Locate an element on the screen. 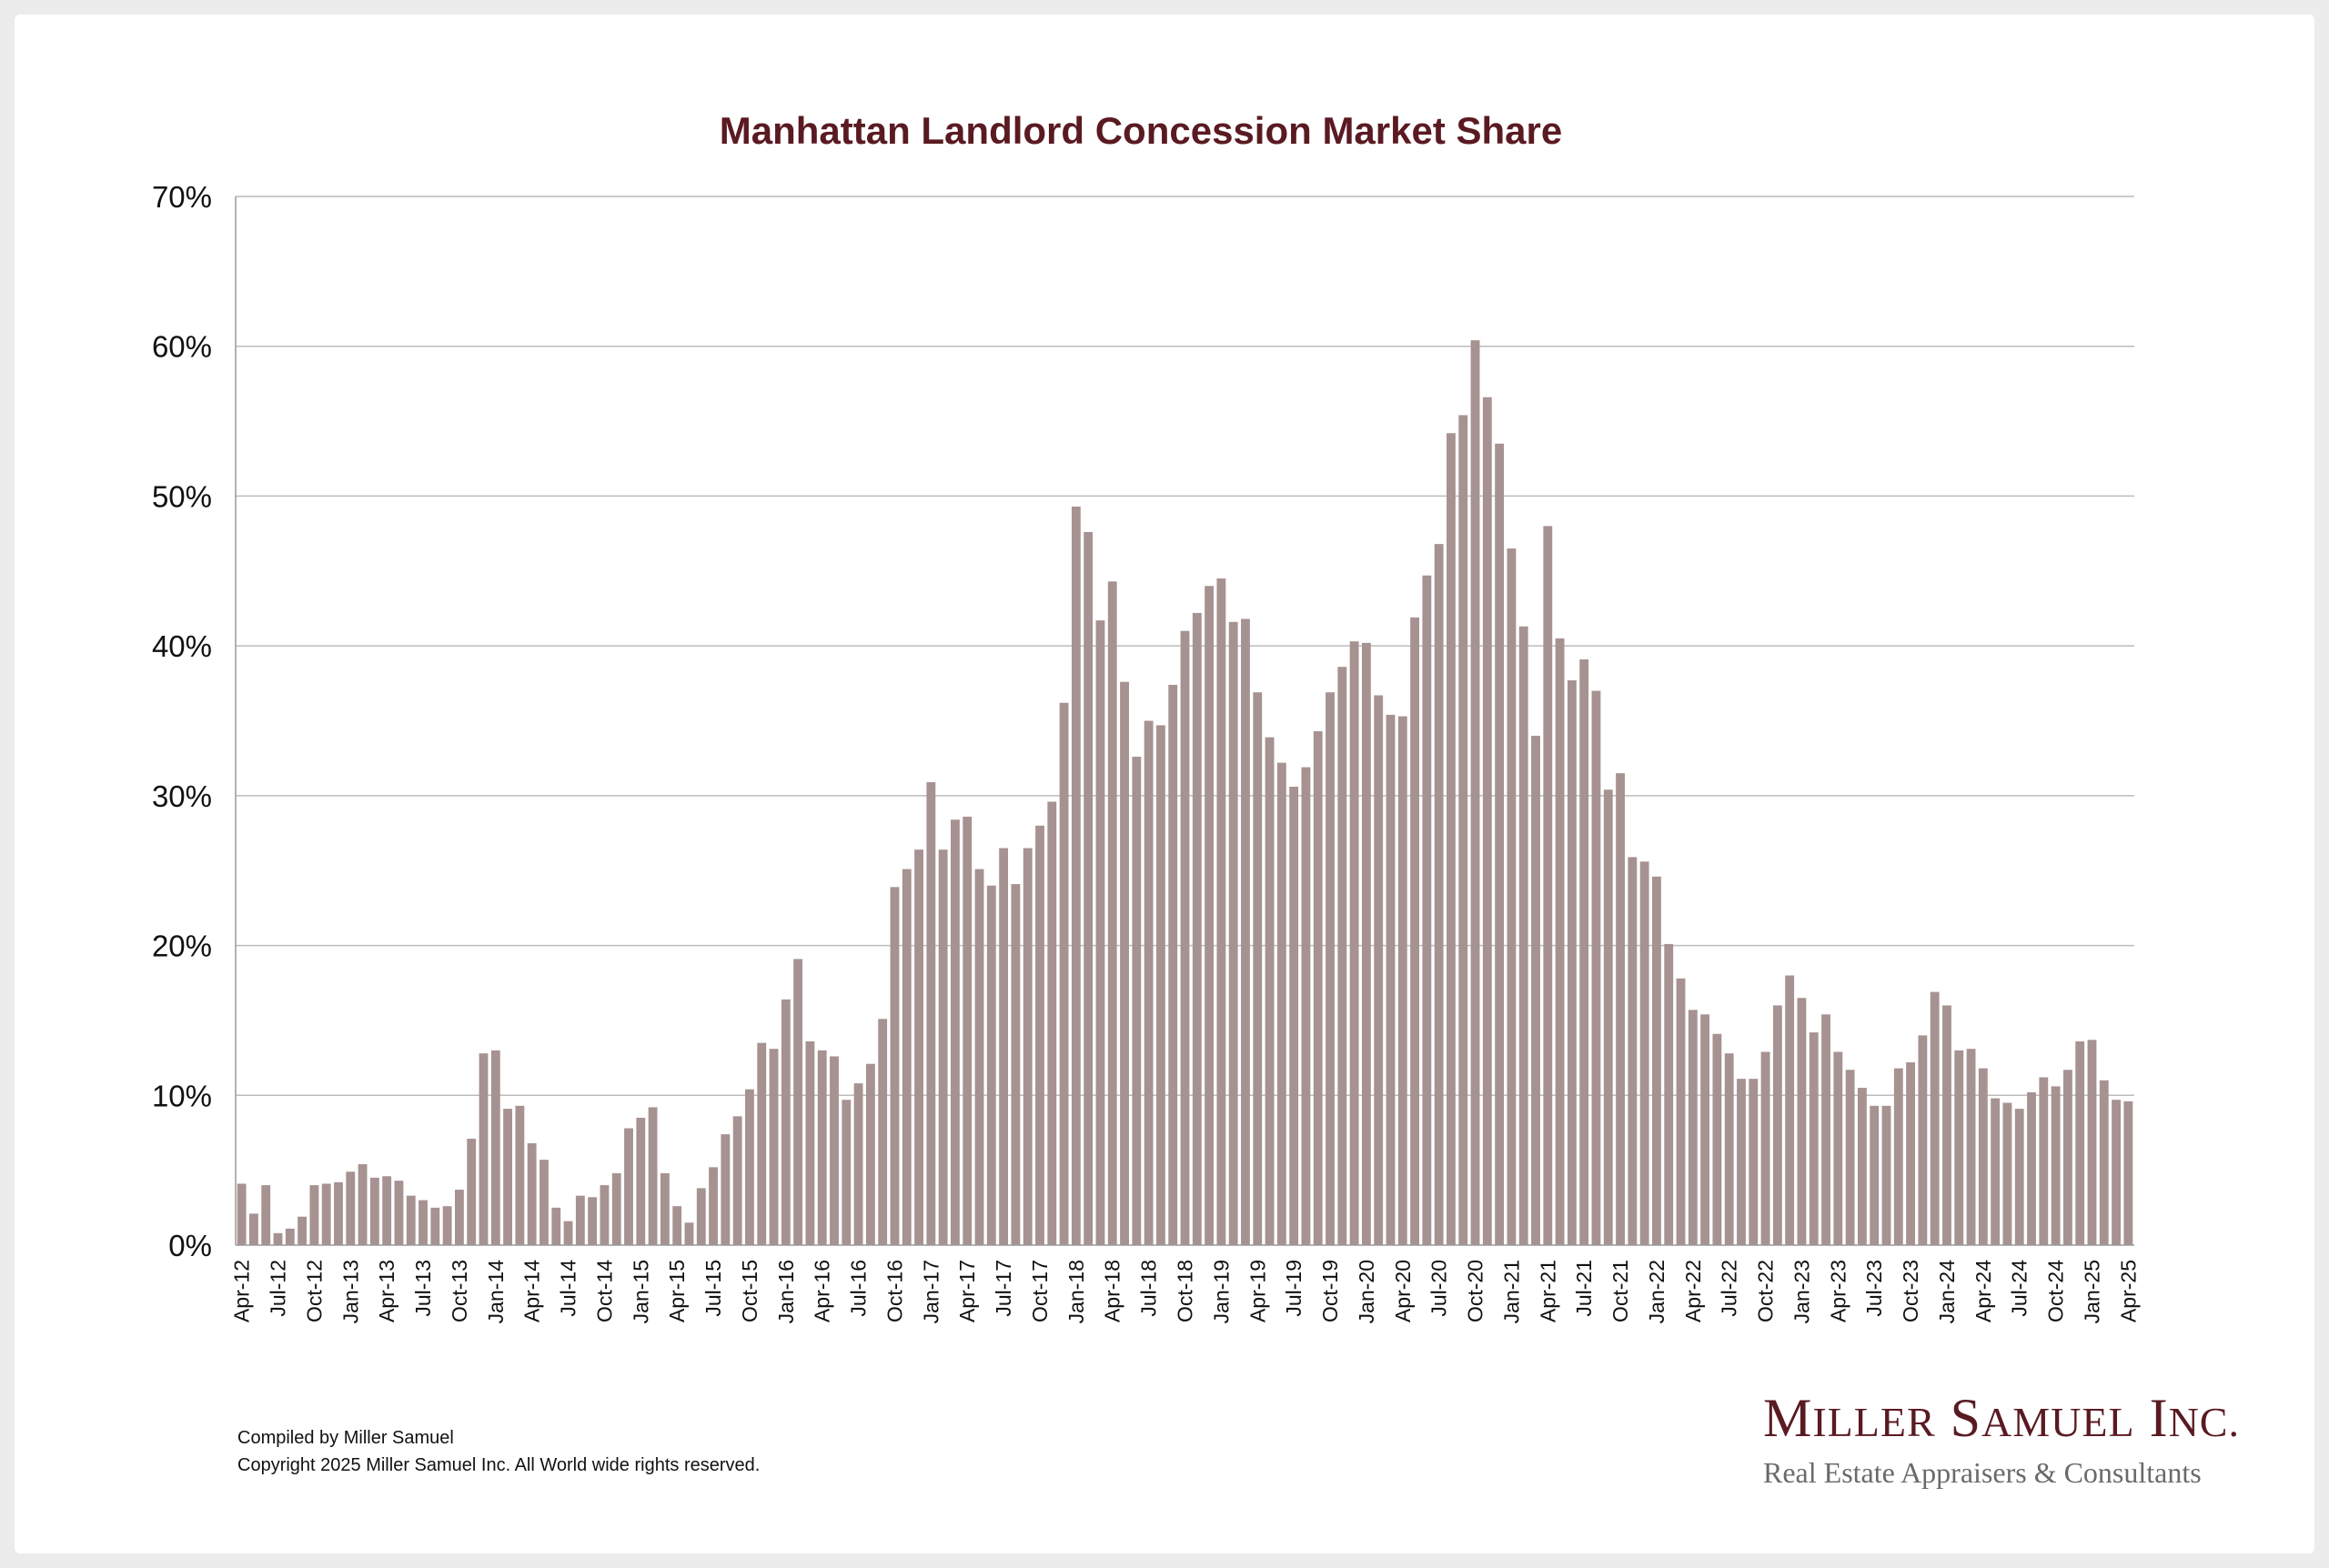 The width and height of the screenshot is (2329, 1568). x-tick-label: Apr-25 is located at coordinates (2128, 1291).